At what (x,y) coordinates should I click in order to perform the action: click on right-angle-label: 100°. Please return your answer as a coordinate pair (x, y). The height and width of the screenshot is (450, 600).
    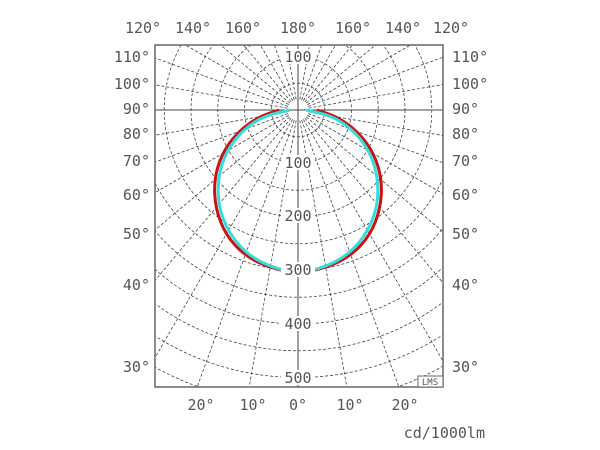
    Looking at the image, I should click on (470, 84).